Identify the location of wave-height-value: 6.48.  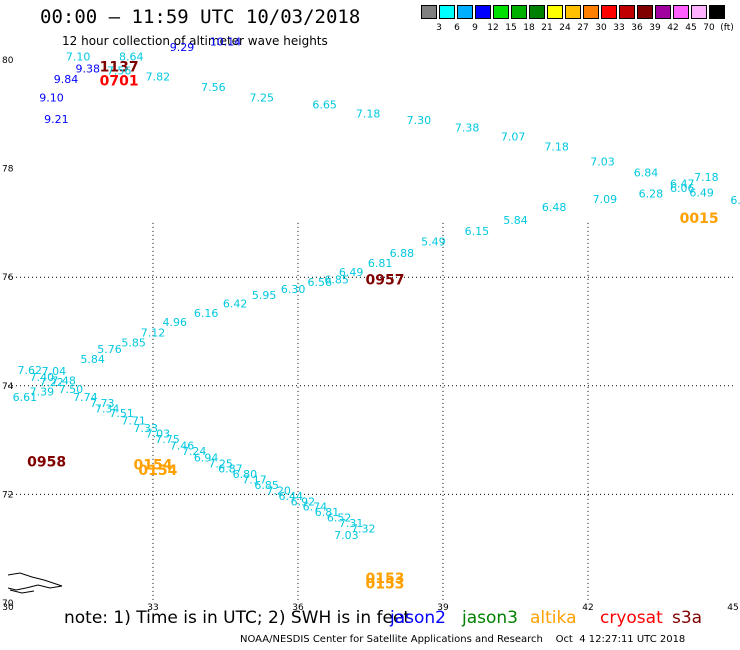
(554, 207).